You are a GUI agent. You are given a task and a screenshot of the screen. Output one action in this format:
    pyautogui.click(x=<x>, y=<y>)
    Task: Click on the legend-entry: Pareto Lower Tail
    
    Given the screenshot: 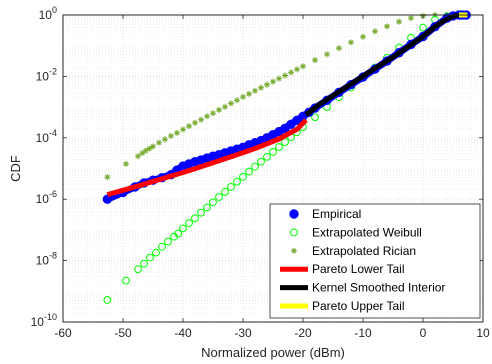 What is the action you would take?
    pyautogui.click(x=342, y=269)
    